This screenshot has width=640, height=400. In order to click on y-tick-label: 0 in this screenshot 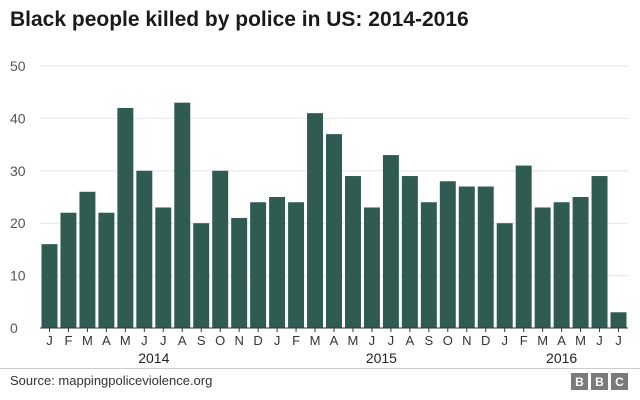, I will do `click(14, 328)`.